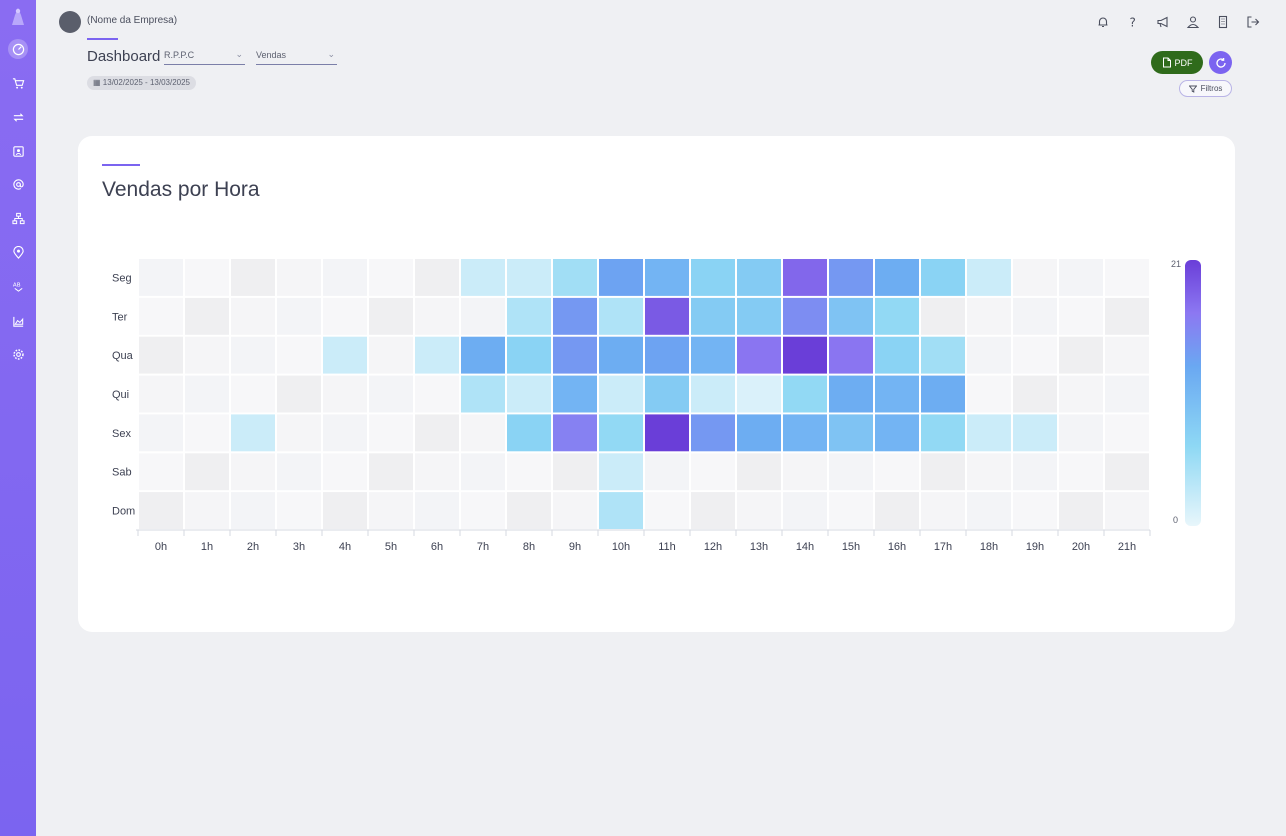 The image size is (1286, 836). What do you see at coordinates (943, 547) in the screenshot?
I see `x-axis-label: 17h` at bounding box center [943, 547].